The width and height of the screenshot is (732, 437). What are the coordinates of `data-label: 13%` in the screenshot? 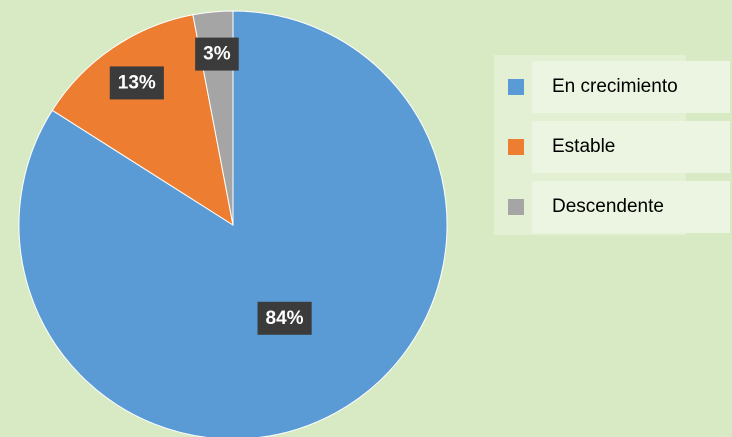 It's located at (137, 82).